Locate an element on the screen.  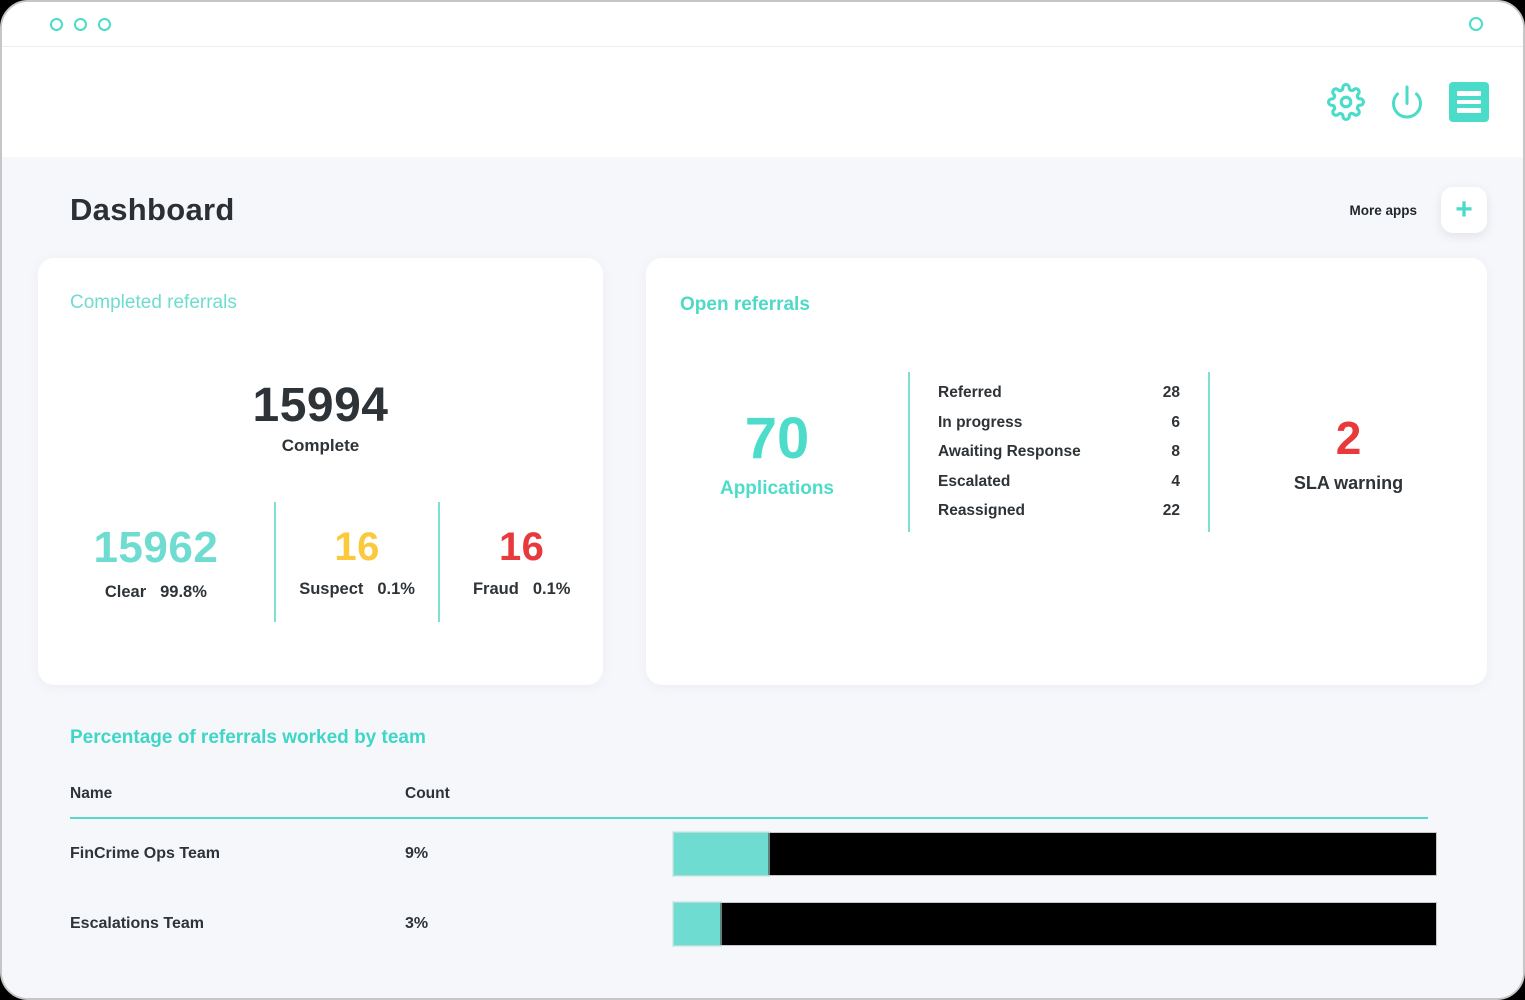
power-icon is located at coordinates (1407, 102).